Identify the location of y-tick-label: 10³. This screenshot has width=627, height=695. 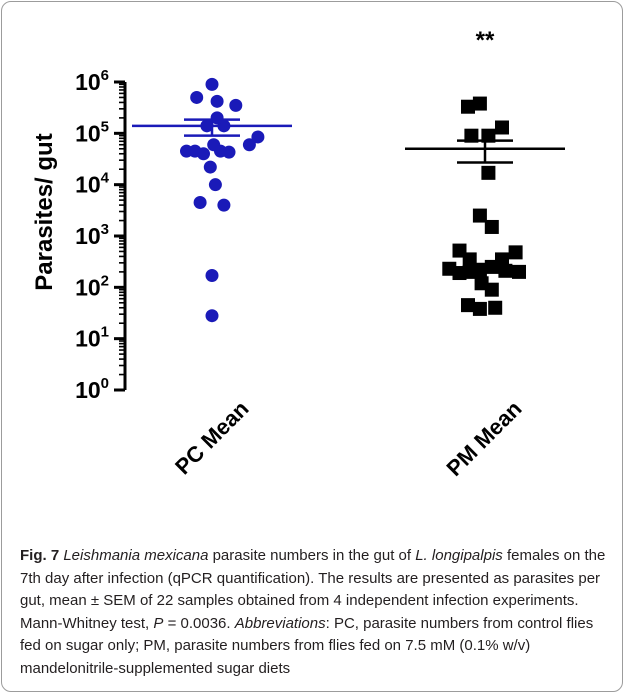
(92, 235).